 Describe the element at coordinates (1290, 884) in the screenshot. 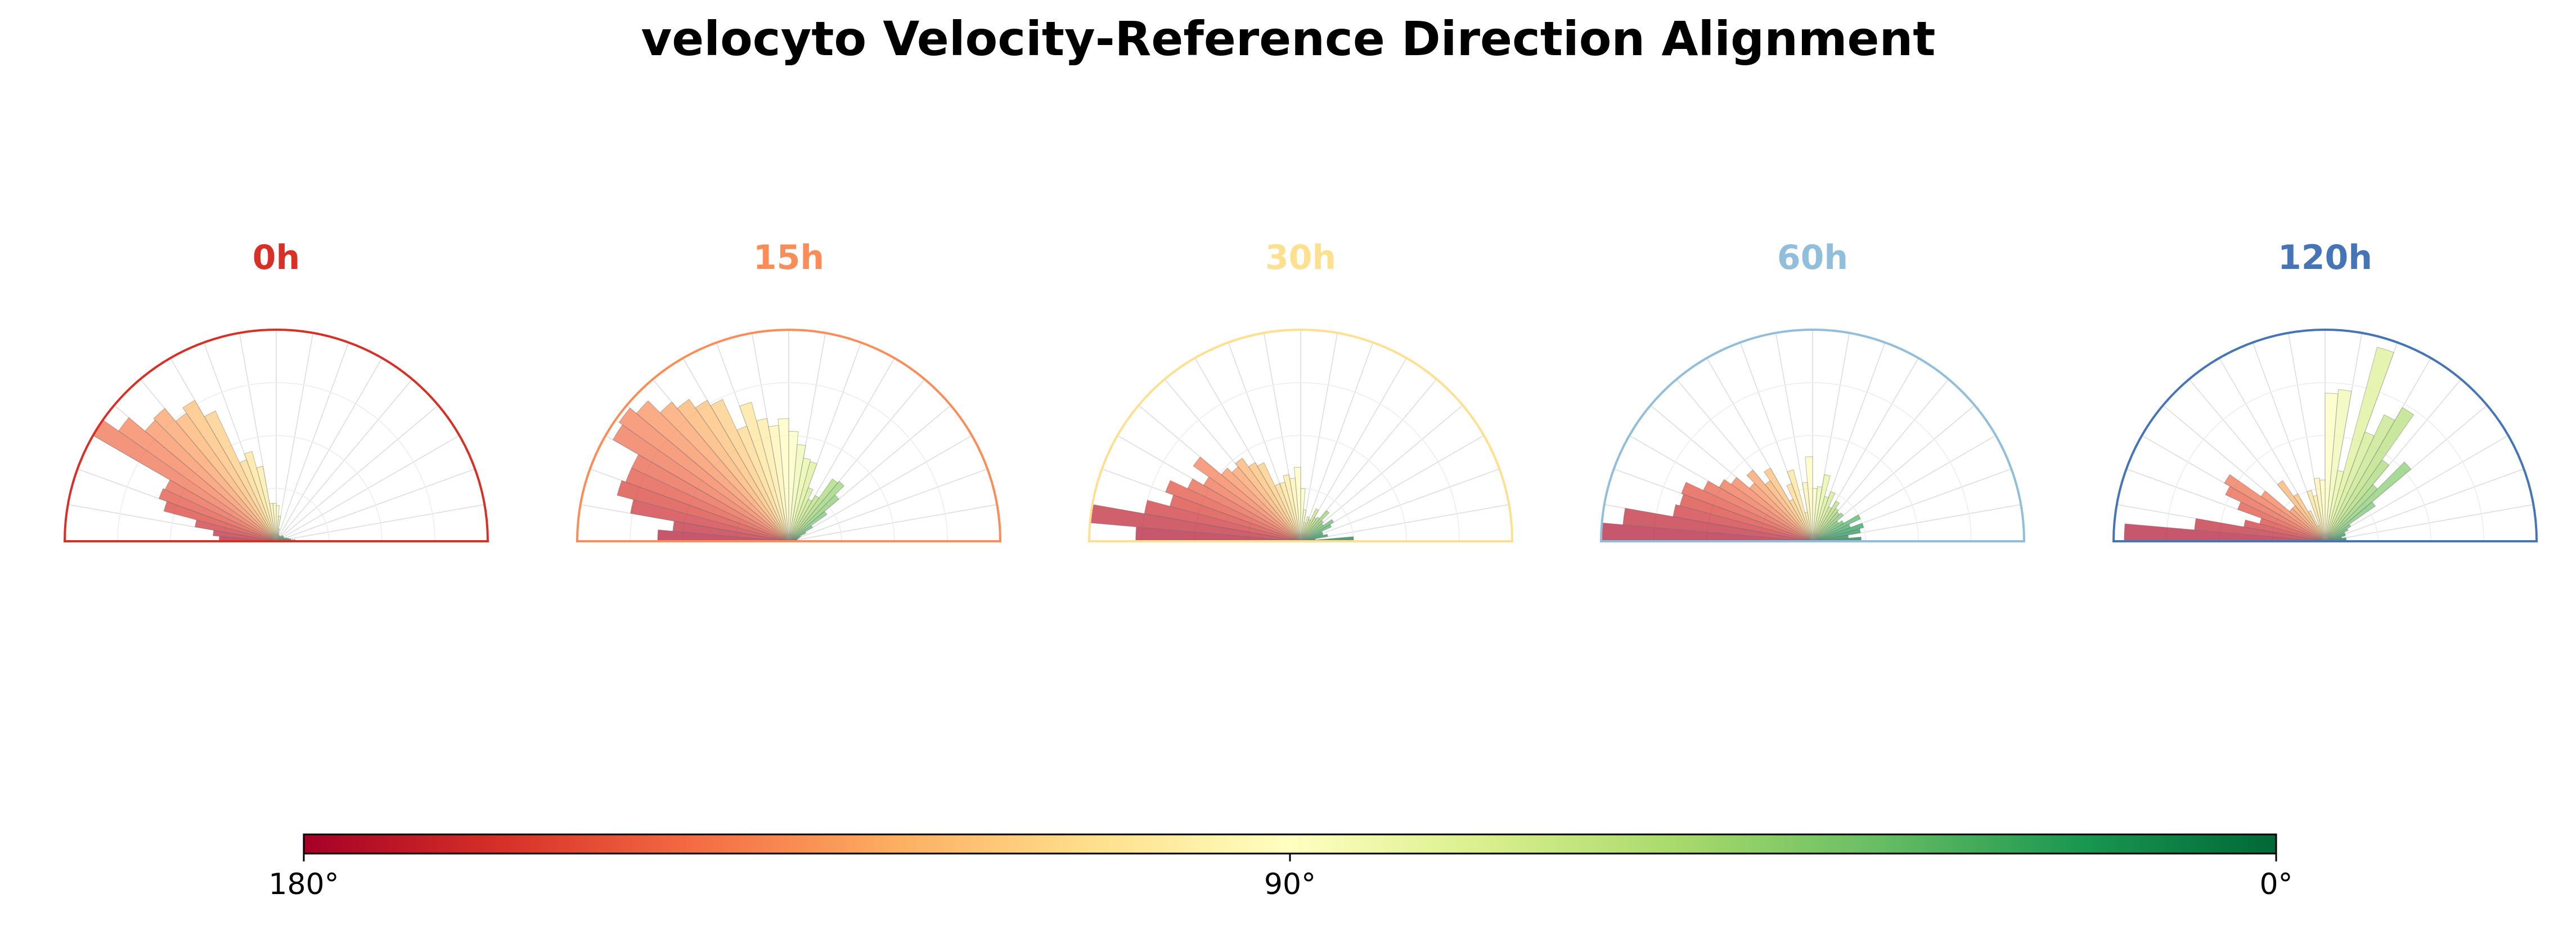

I see `colorbar-tick-label: 90°` at that location.